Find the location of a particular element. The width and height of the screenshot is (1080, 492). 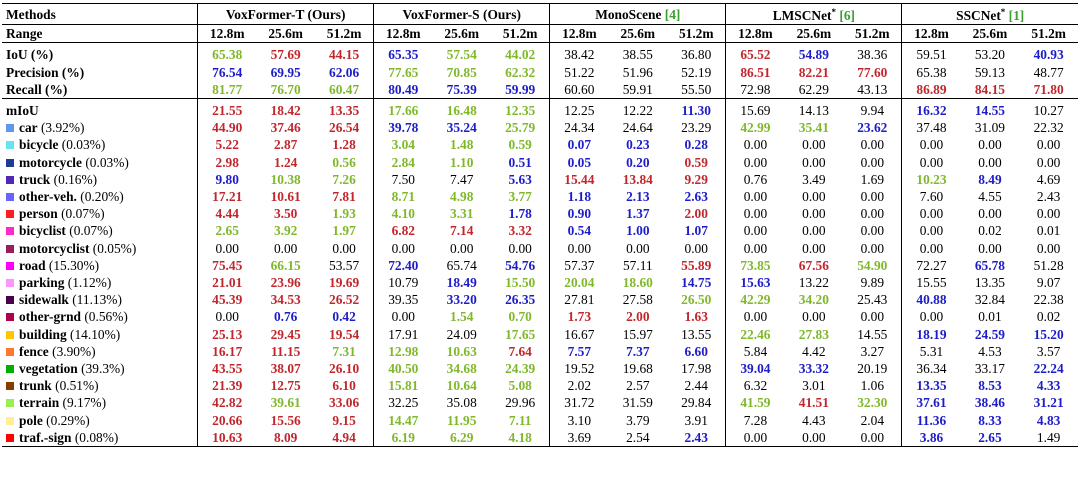

value-cell: 77.65 is located at coordinates (403, 72).